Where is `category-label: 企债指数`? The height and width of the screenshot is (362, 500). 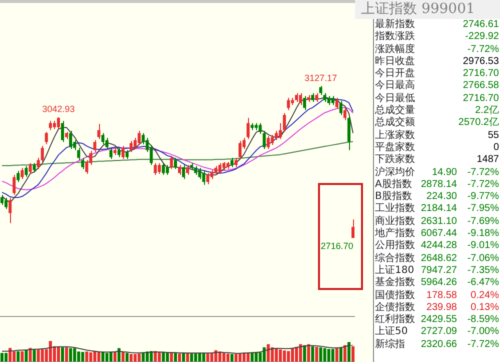 category-label: 企债指数 is located at coordinates (395, 308).